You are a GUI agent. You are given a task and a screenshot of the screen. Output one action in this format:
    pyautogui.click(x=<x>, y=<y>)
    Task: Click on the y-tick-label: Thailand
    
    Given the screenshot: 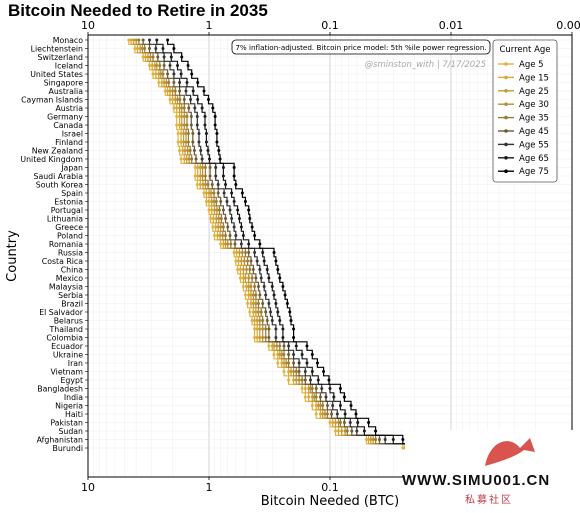 What is the action you would take?
    pyautogui.click(x=66, y=329)
    